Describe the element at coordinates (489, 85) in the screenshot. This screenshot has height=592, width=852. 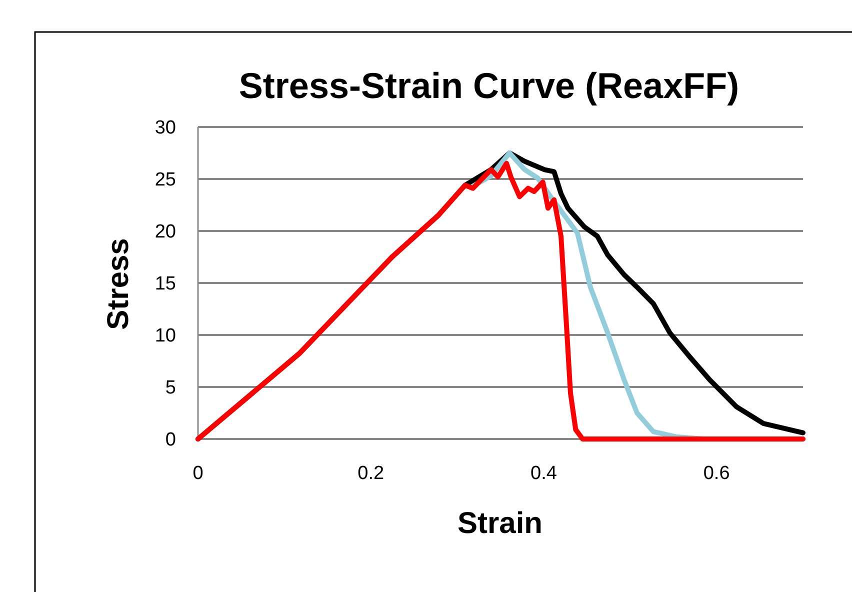
I see `chart-title: Stress-Strain Curve (ReaxFF)` at that location.